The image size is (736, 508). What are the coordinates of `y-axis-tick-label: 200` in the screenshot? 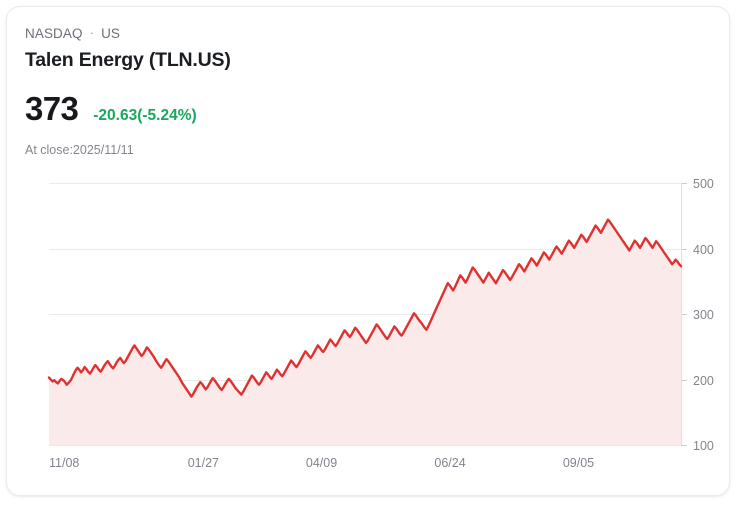 It's located at (703, 381).